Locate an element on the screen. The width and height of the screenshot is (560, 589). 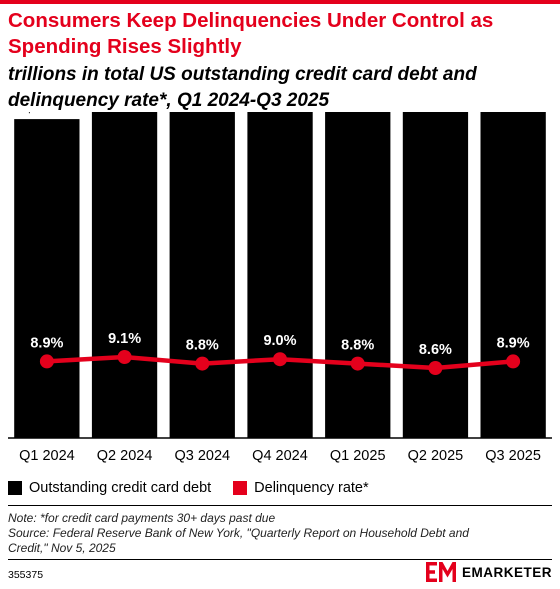
legend-label-delinquency: Delinquency rate* is located at coordinates (311, 488).